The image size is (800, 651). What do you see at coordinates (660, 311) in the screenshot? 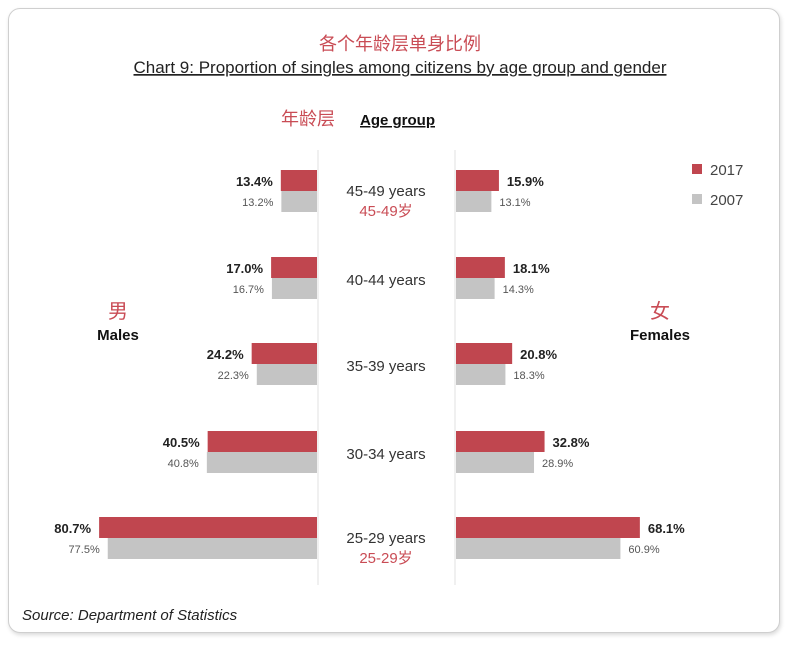
I see `females-label-zh: 女` at bounding box center [660, 311].